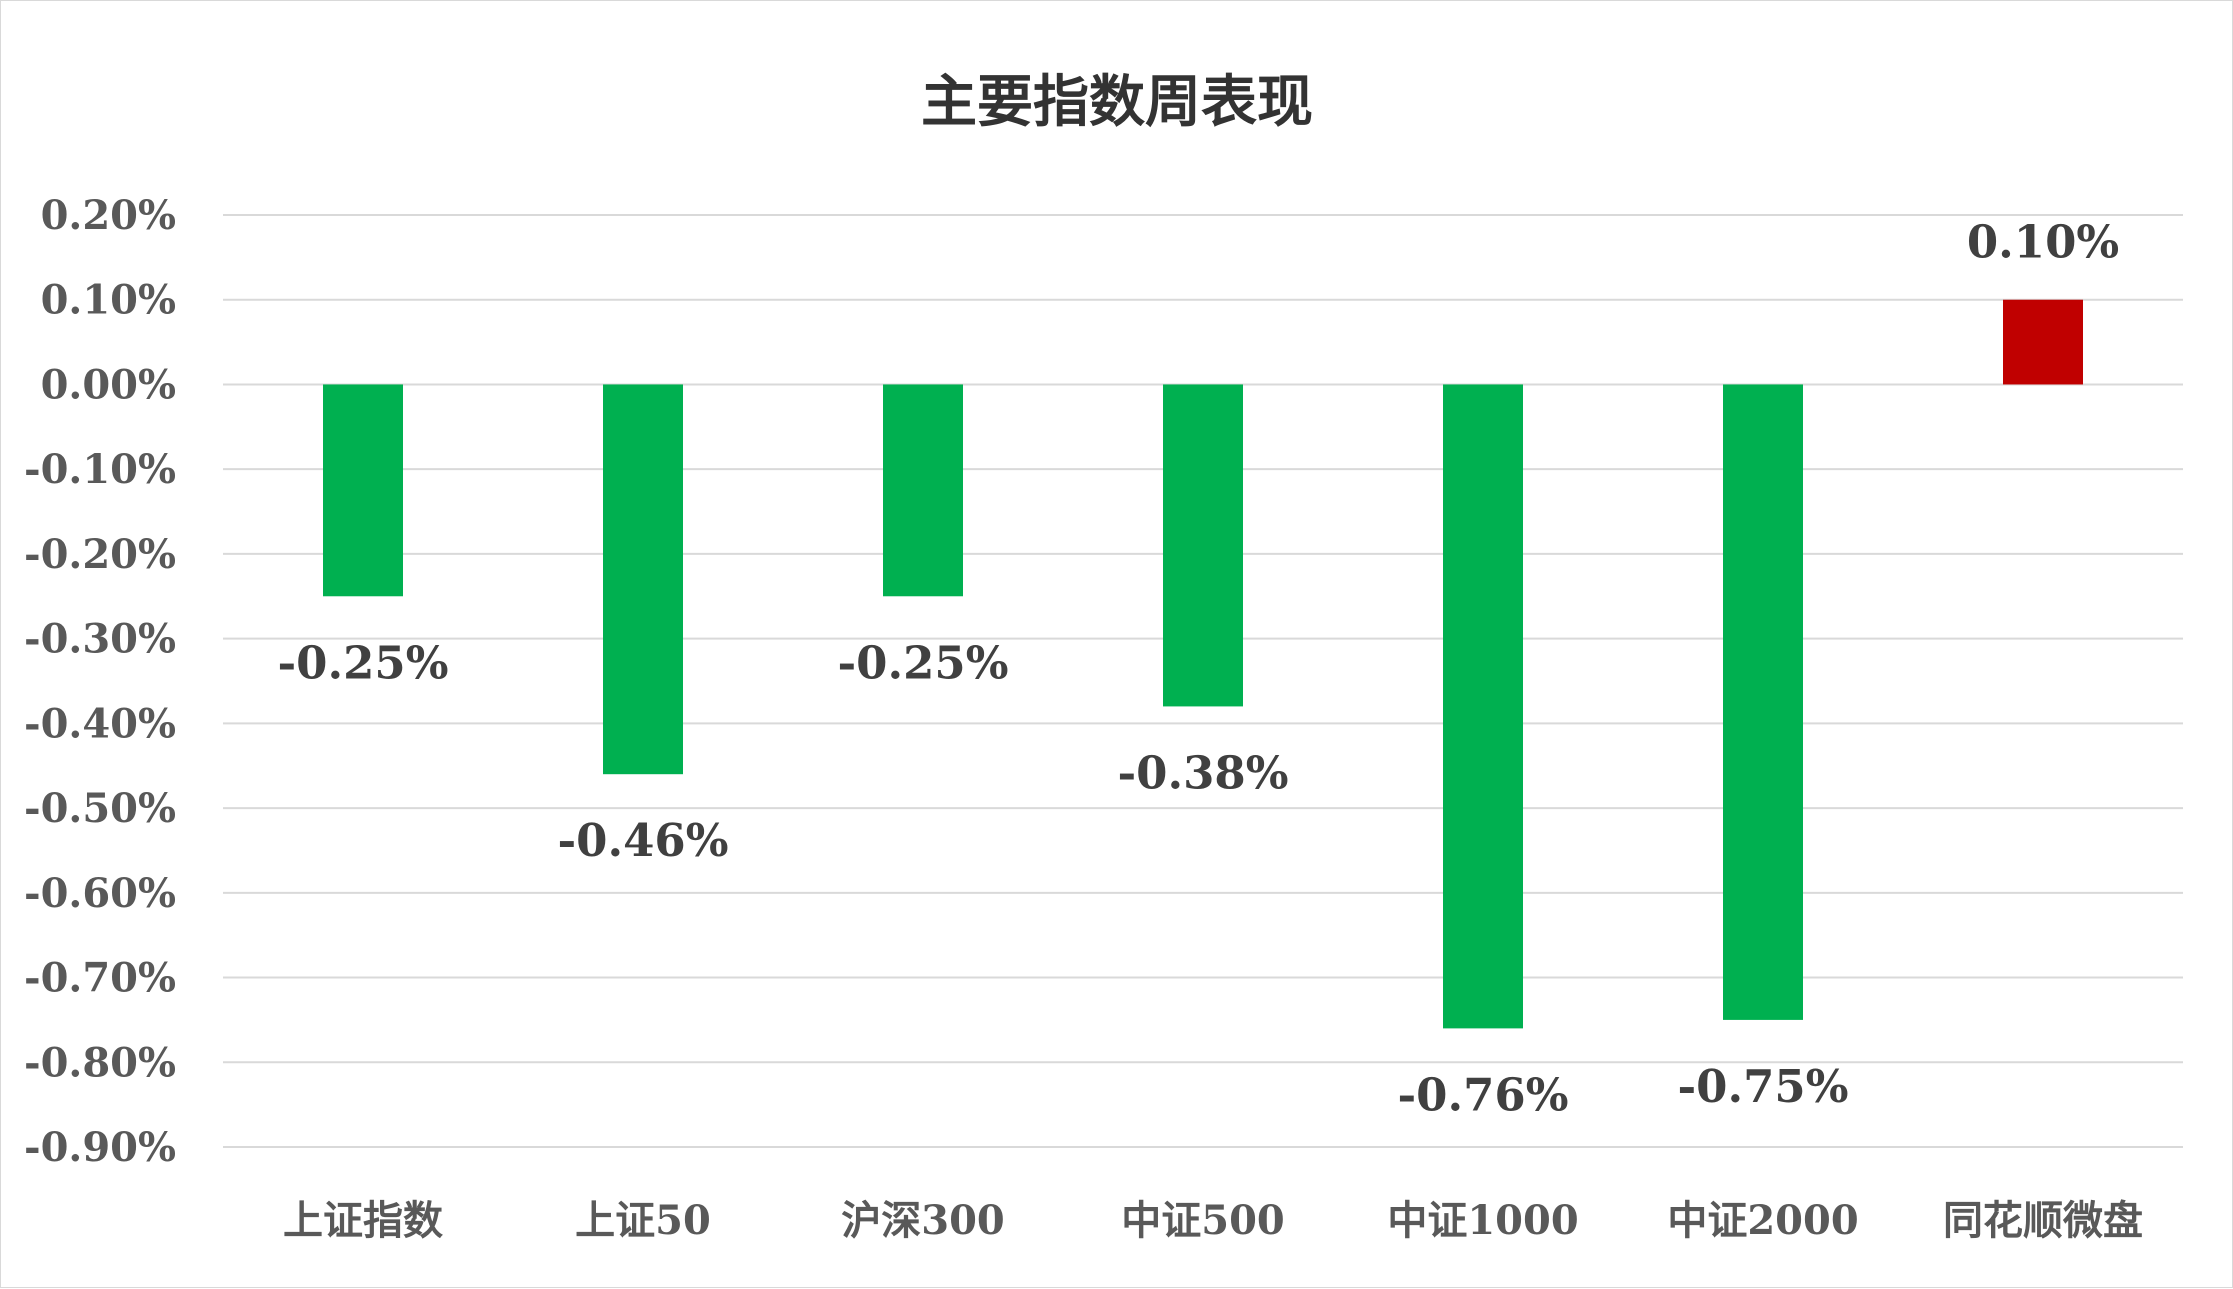  What do you see at coordinates (1762, 1220) in the screenshot?
I see `x-tick-label: 中证2000` at bounding box center [1762, 1220].